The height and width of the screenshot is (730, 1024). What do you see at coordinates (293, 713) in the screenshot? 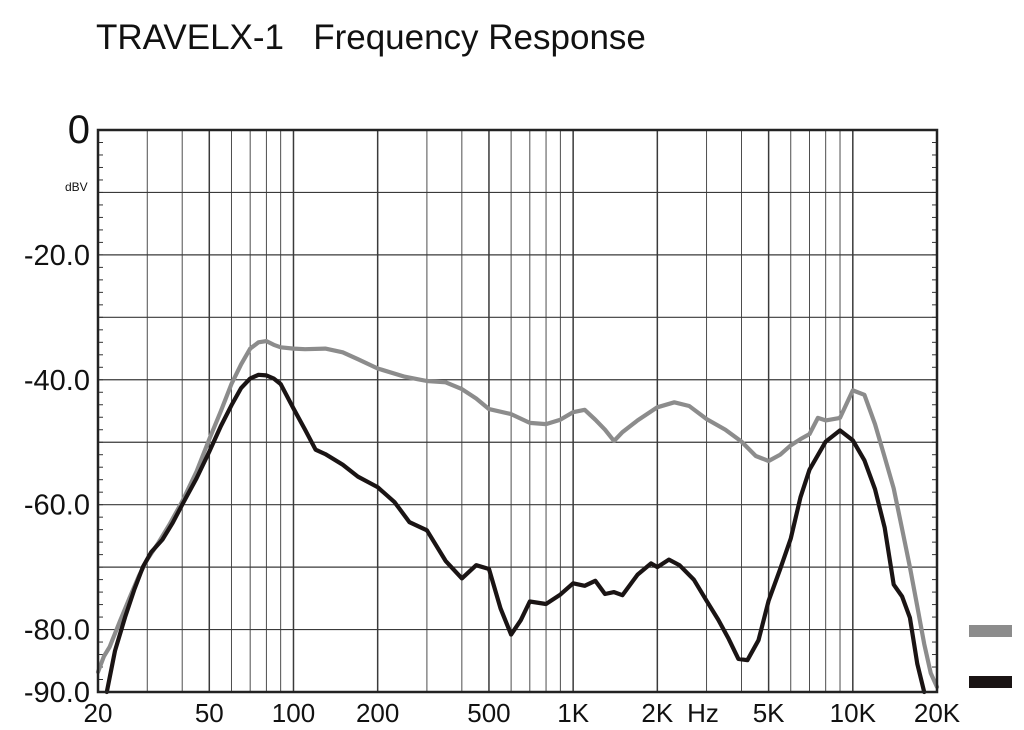
I see `x-tick-label: 100` at bounding box center [293, 713].